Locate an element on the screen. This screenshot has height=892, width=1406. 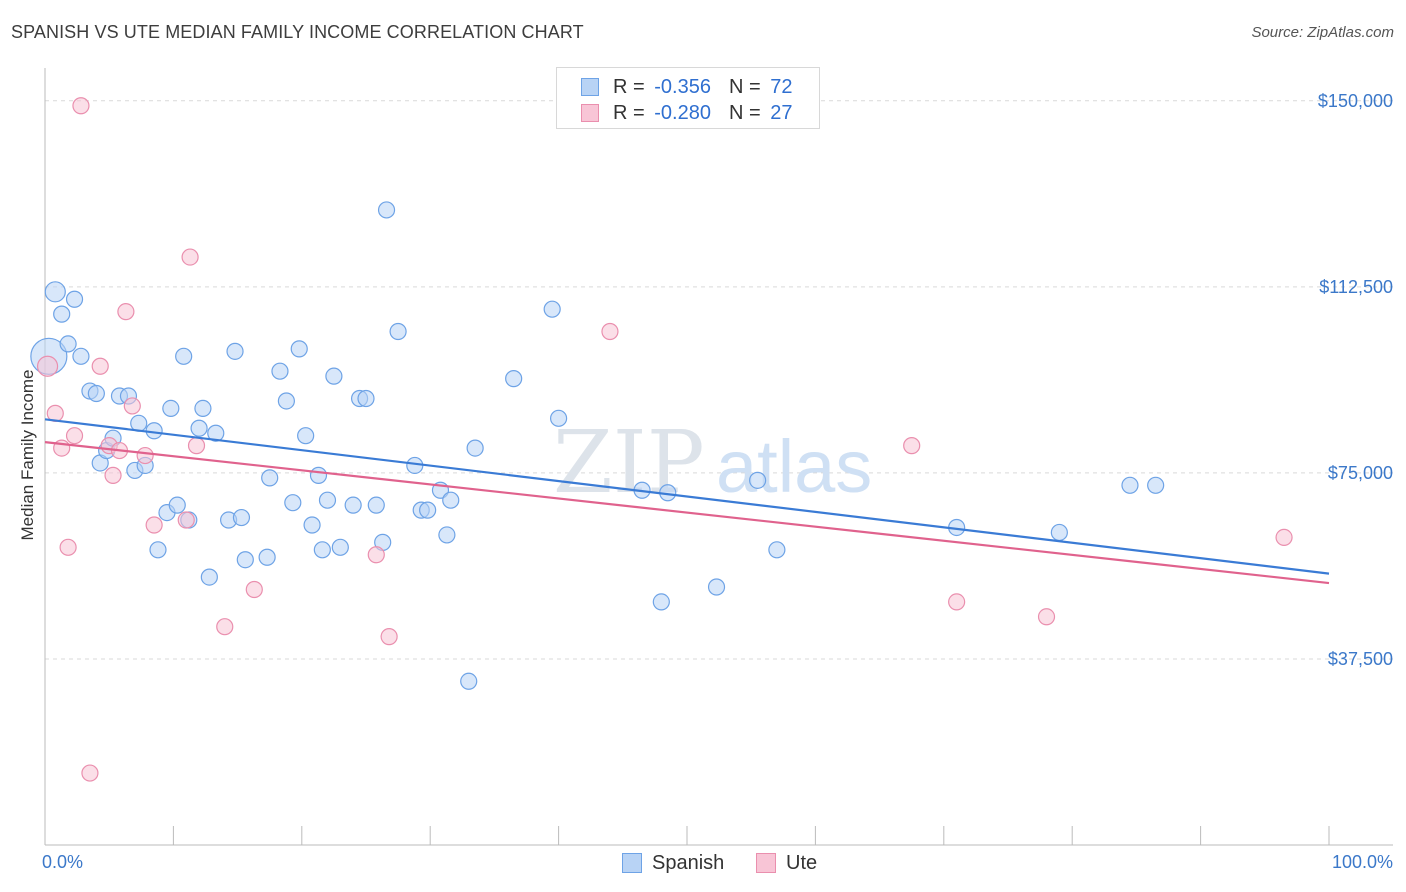
series-label-ute: Ute is located at coordinates (802, 863).